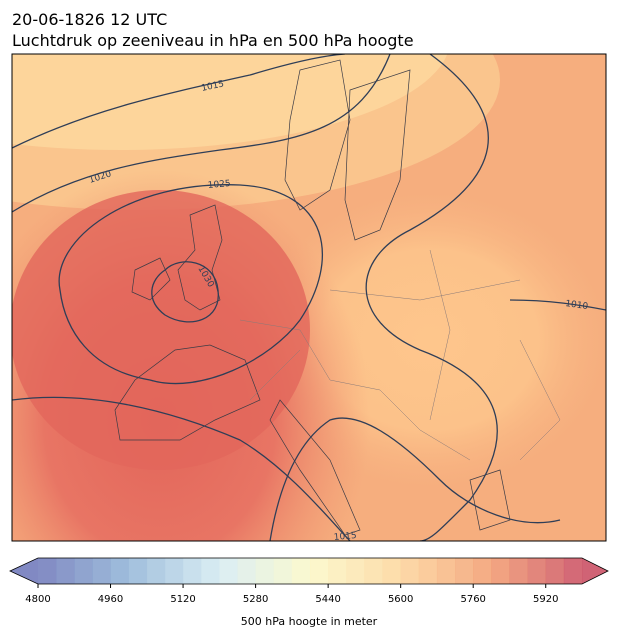  What do you see at coordinates (577, 305) in the screenshot?
I see `isobar-label: 1010` at bounding box center [577, 305].